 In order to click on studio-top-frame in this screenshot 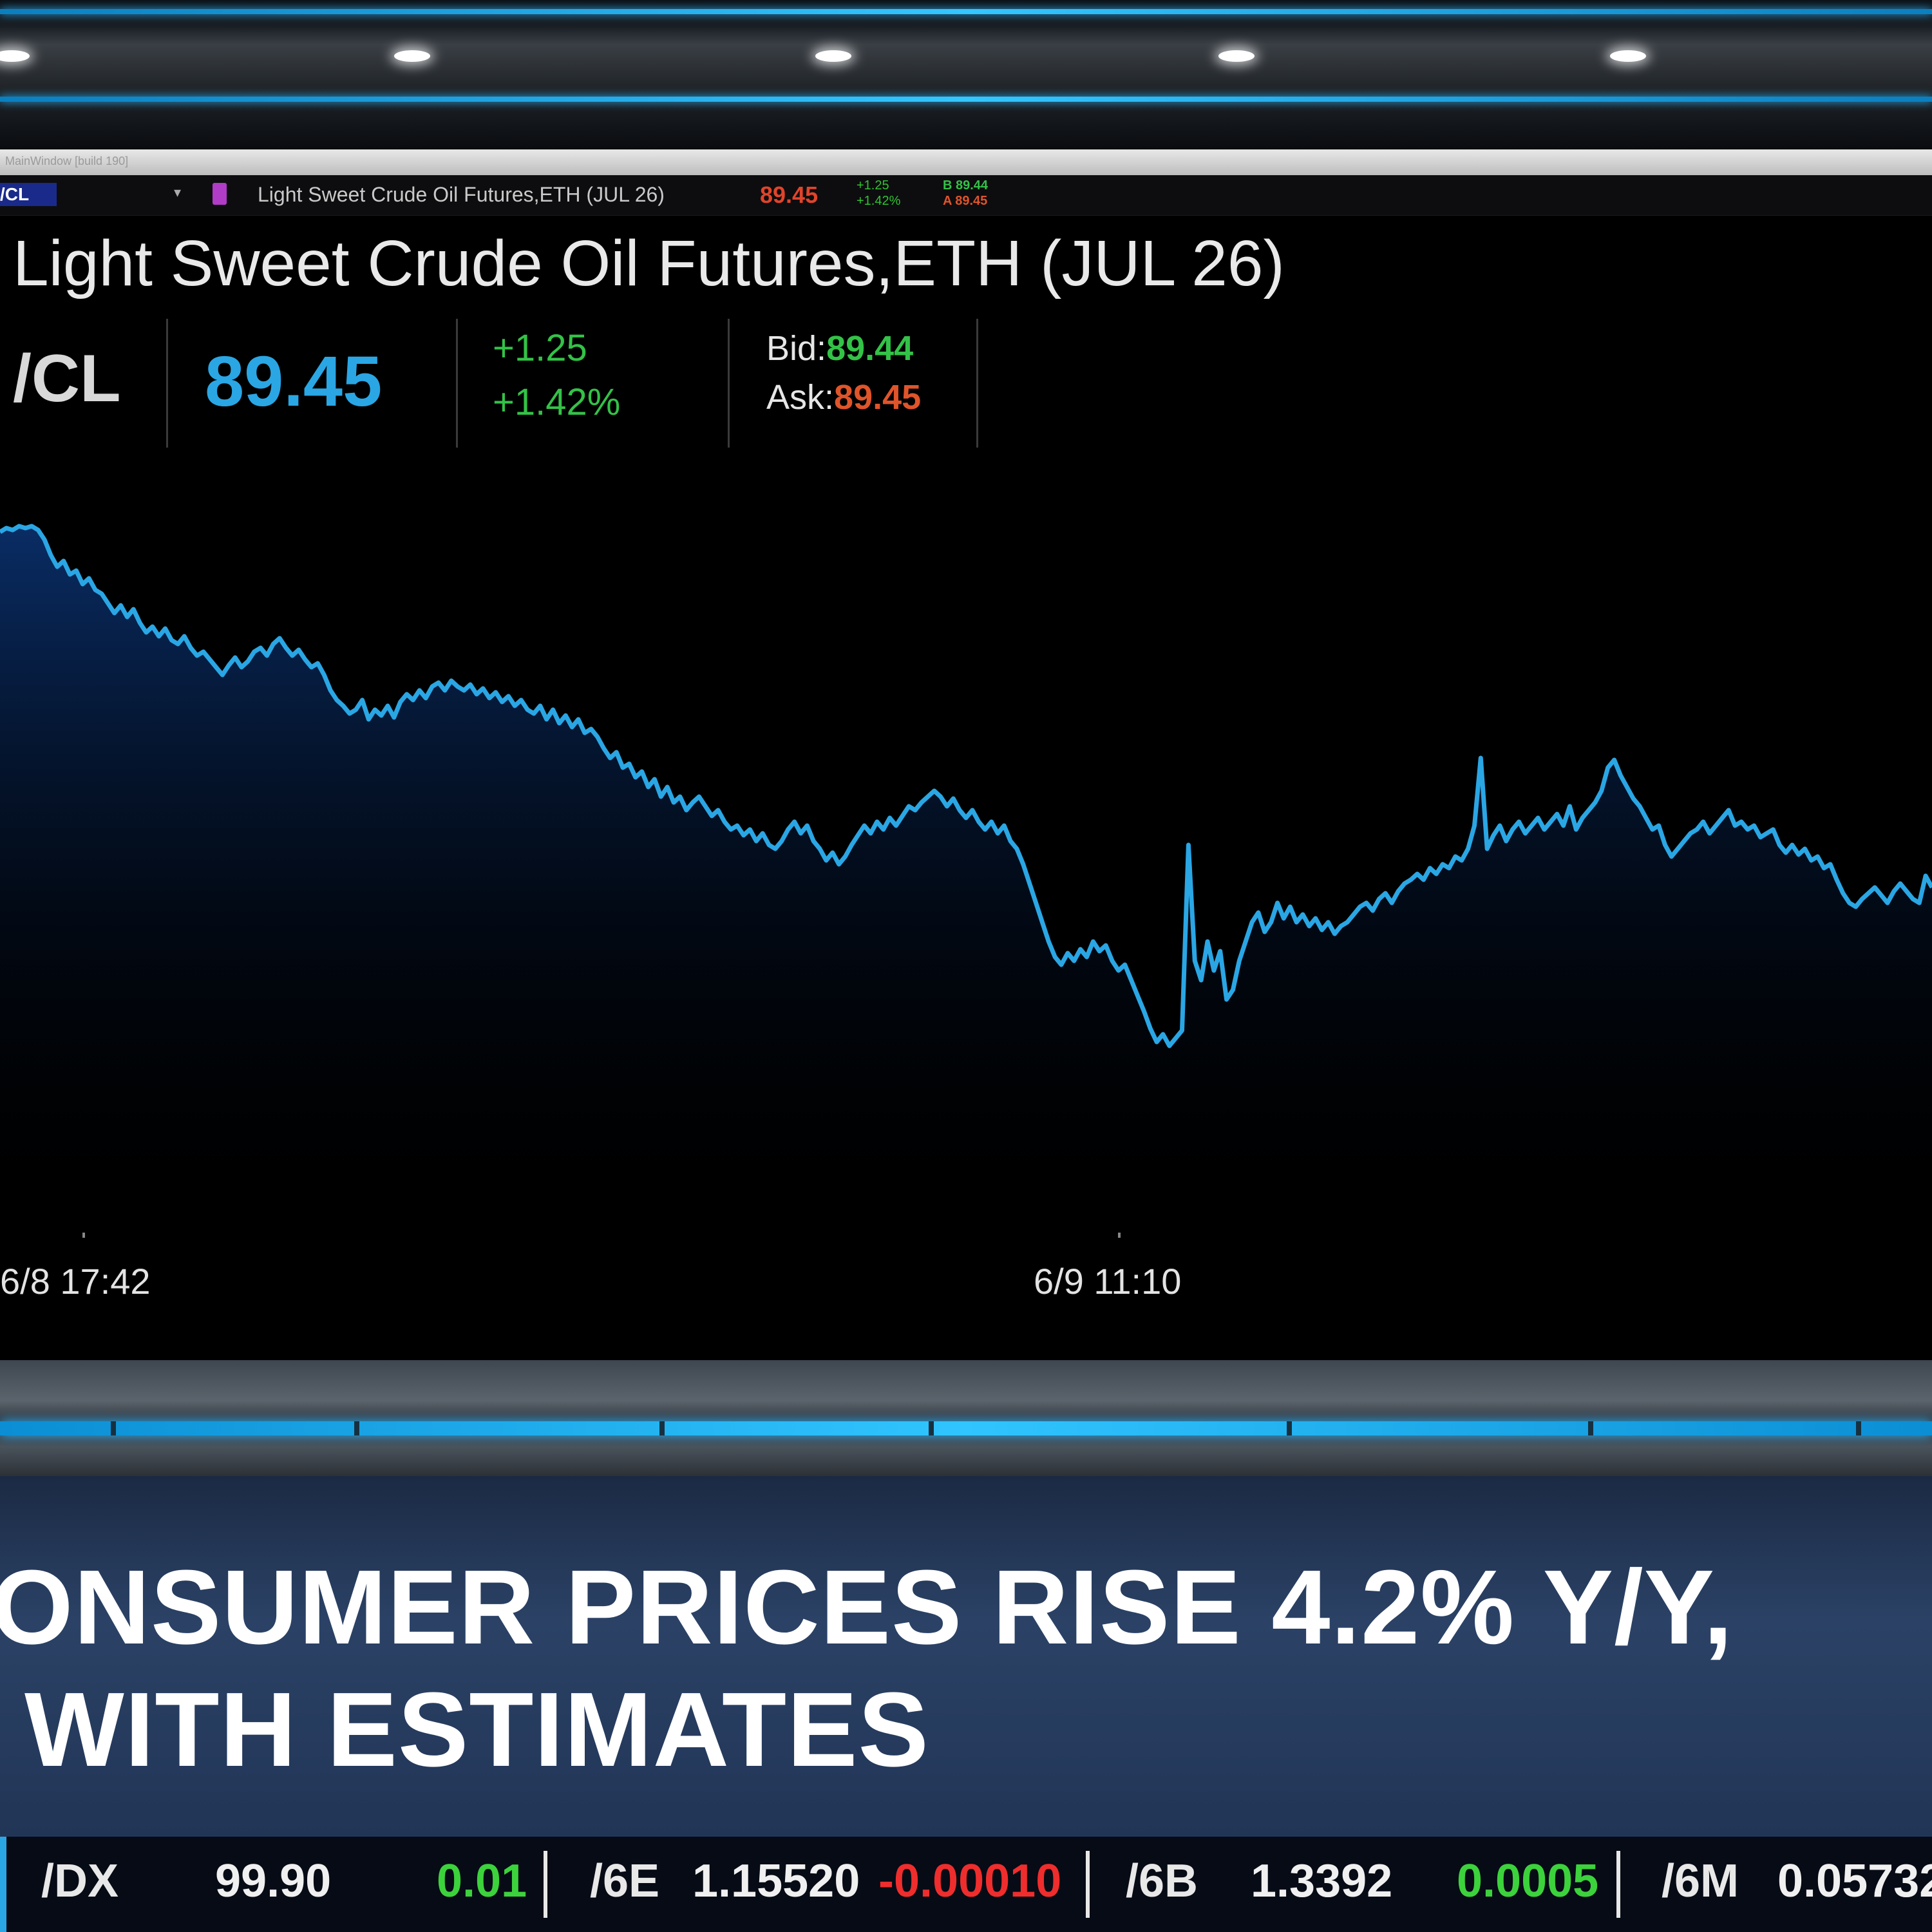, I will do `click(966, 74)`.